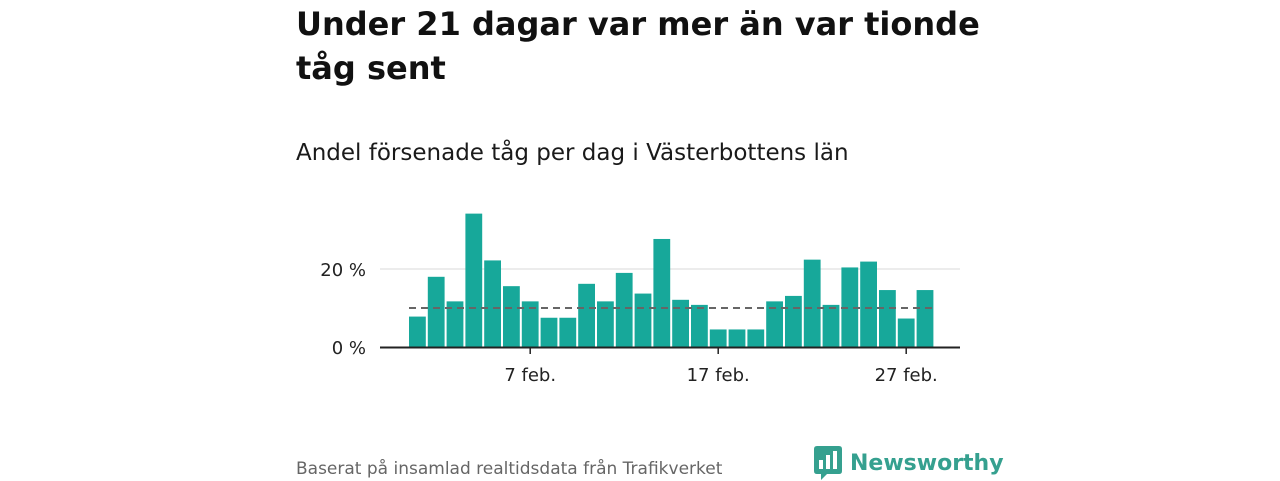 The image size is (1280, 481). What do you see at coordinates (828, 463) in the screenshot?
I see `bar-chart-logo-icon` at bounding box center [828, 463].